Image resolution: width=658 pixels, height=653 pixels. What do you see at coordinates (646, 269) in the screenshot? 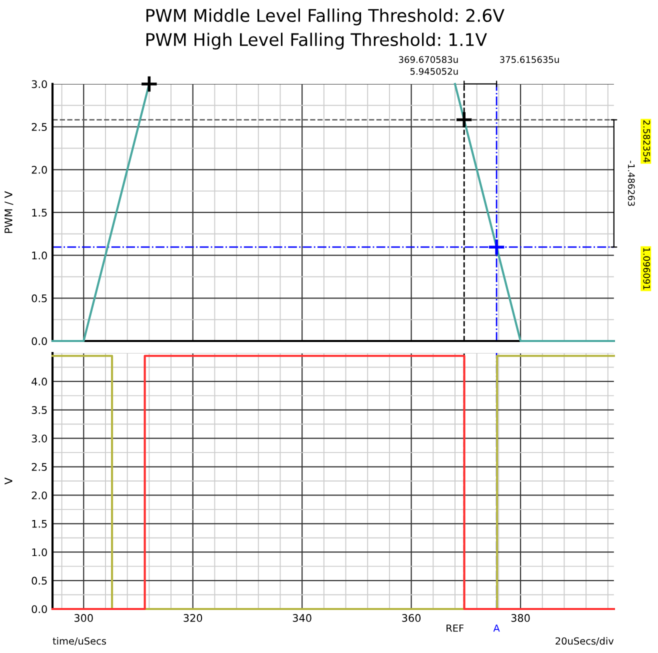
I see `text: 1.096091` at bounding box center [646, 269].